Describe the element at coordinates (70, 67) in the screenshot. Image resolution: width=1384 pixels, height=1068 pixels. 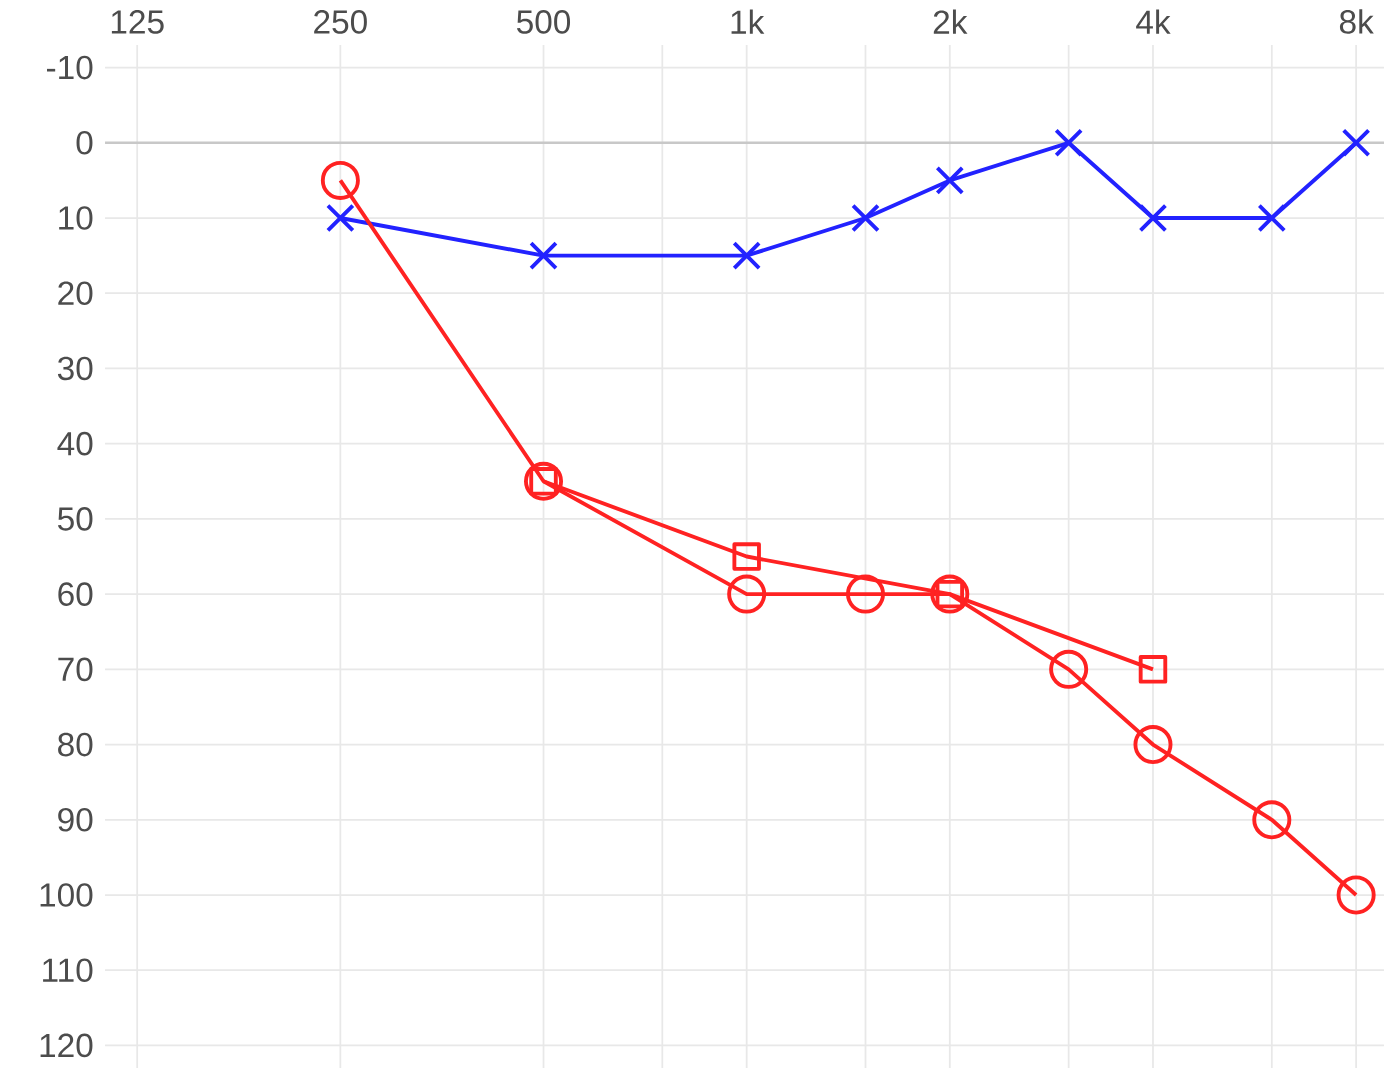
I see `y-tick-label: -10` at that location.